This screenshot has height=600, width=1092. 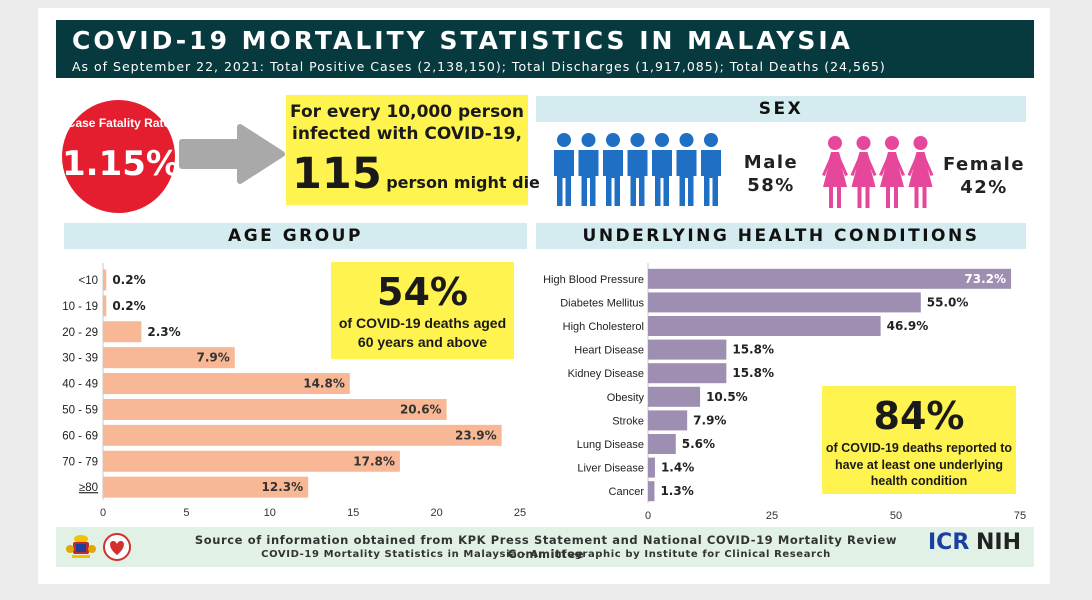 I want to click on age-callout-value: 54%, so click(x=422, y=292).